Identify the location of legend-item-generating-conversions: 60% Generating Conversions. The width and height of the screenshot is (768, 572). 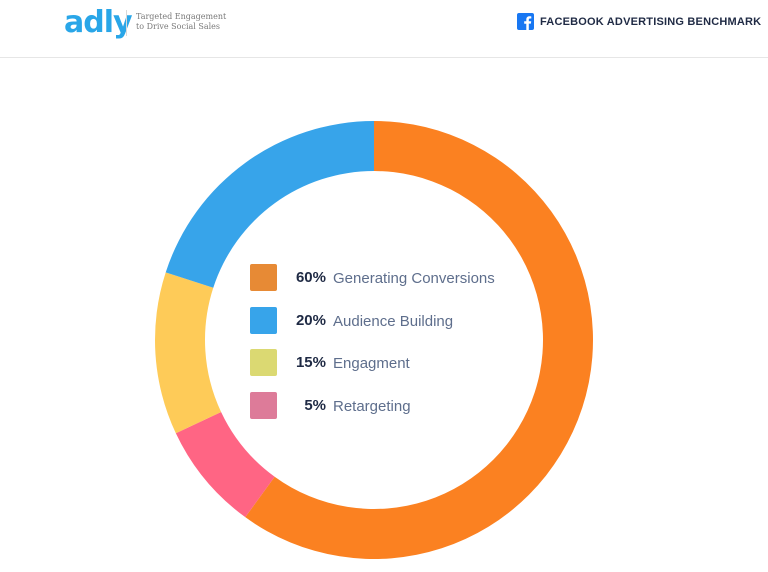
(390, 277).